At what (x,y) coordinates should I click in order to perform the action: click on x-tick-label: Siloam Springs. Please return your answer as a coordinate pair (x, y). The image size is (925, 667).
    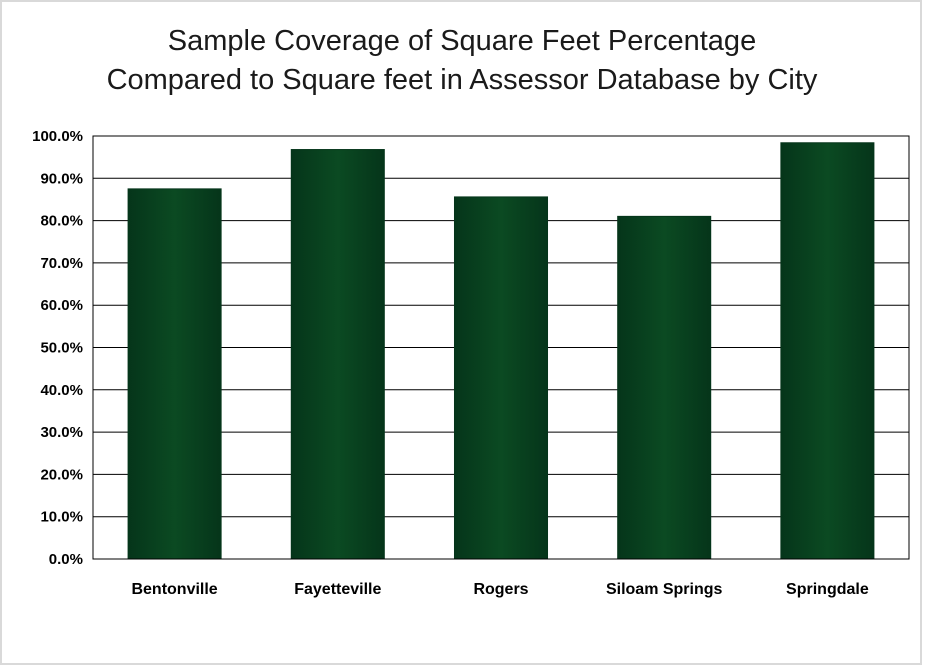
    Looking at the image, I should click on (664, 589).